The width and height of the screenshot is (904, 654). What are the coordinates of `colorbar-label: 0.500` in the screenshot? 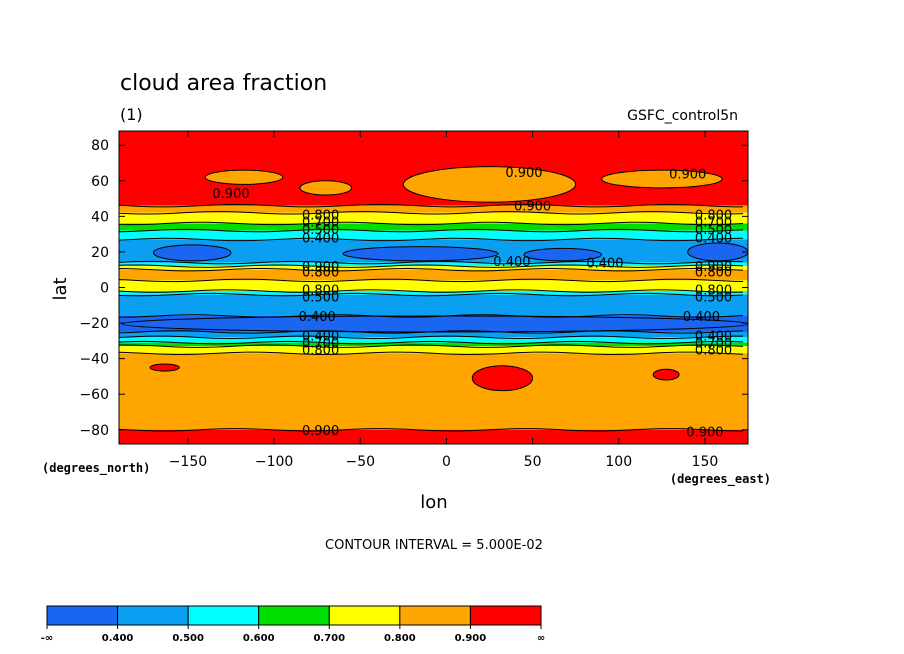 It's located at (188, 638).